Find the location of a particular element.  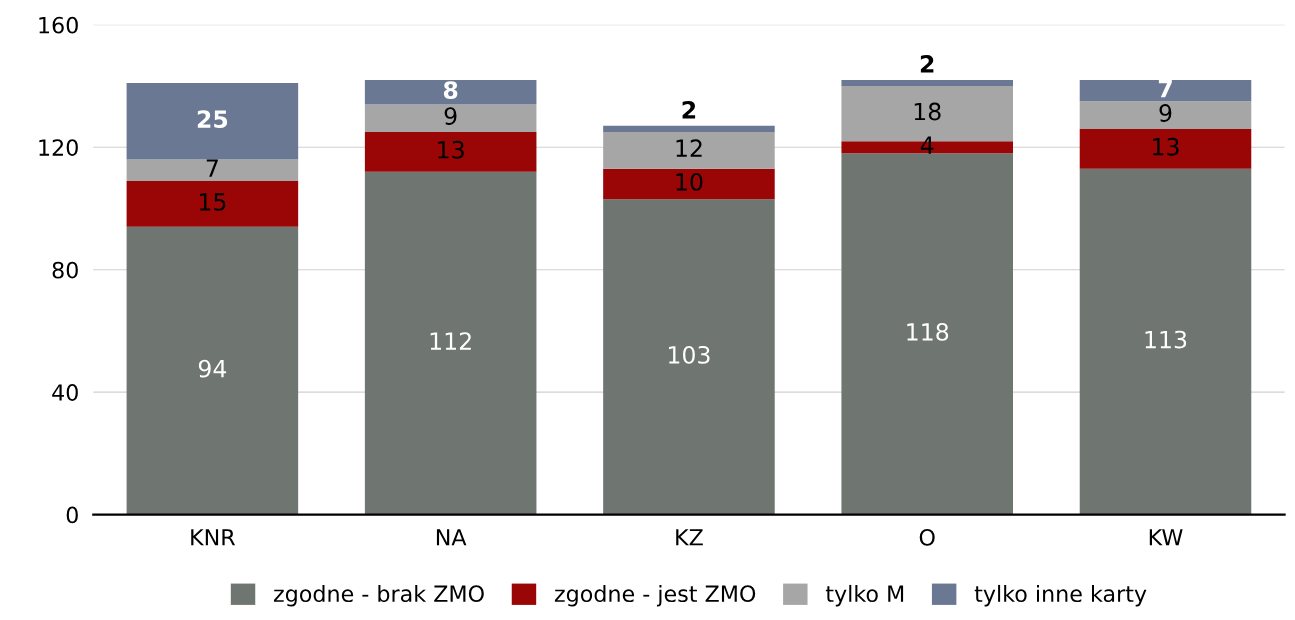

legend-label: zgodne - jest ZMO is located at coordinates (655, 595).